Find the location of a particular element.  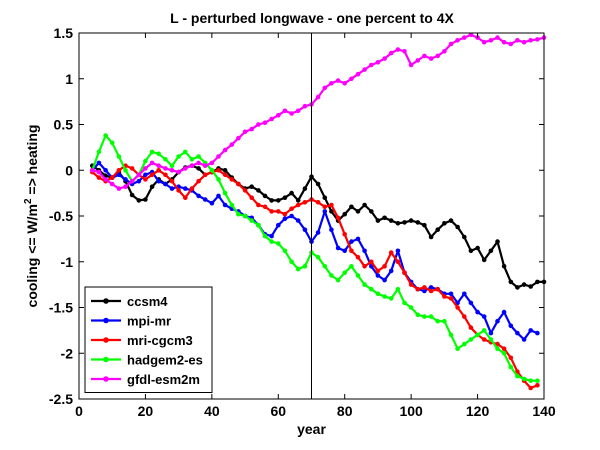

legend-item: hadgem2-es is located at coordinates (147, 360).